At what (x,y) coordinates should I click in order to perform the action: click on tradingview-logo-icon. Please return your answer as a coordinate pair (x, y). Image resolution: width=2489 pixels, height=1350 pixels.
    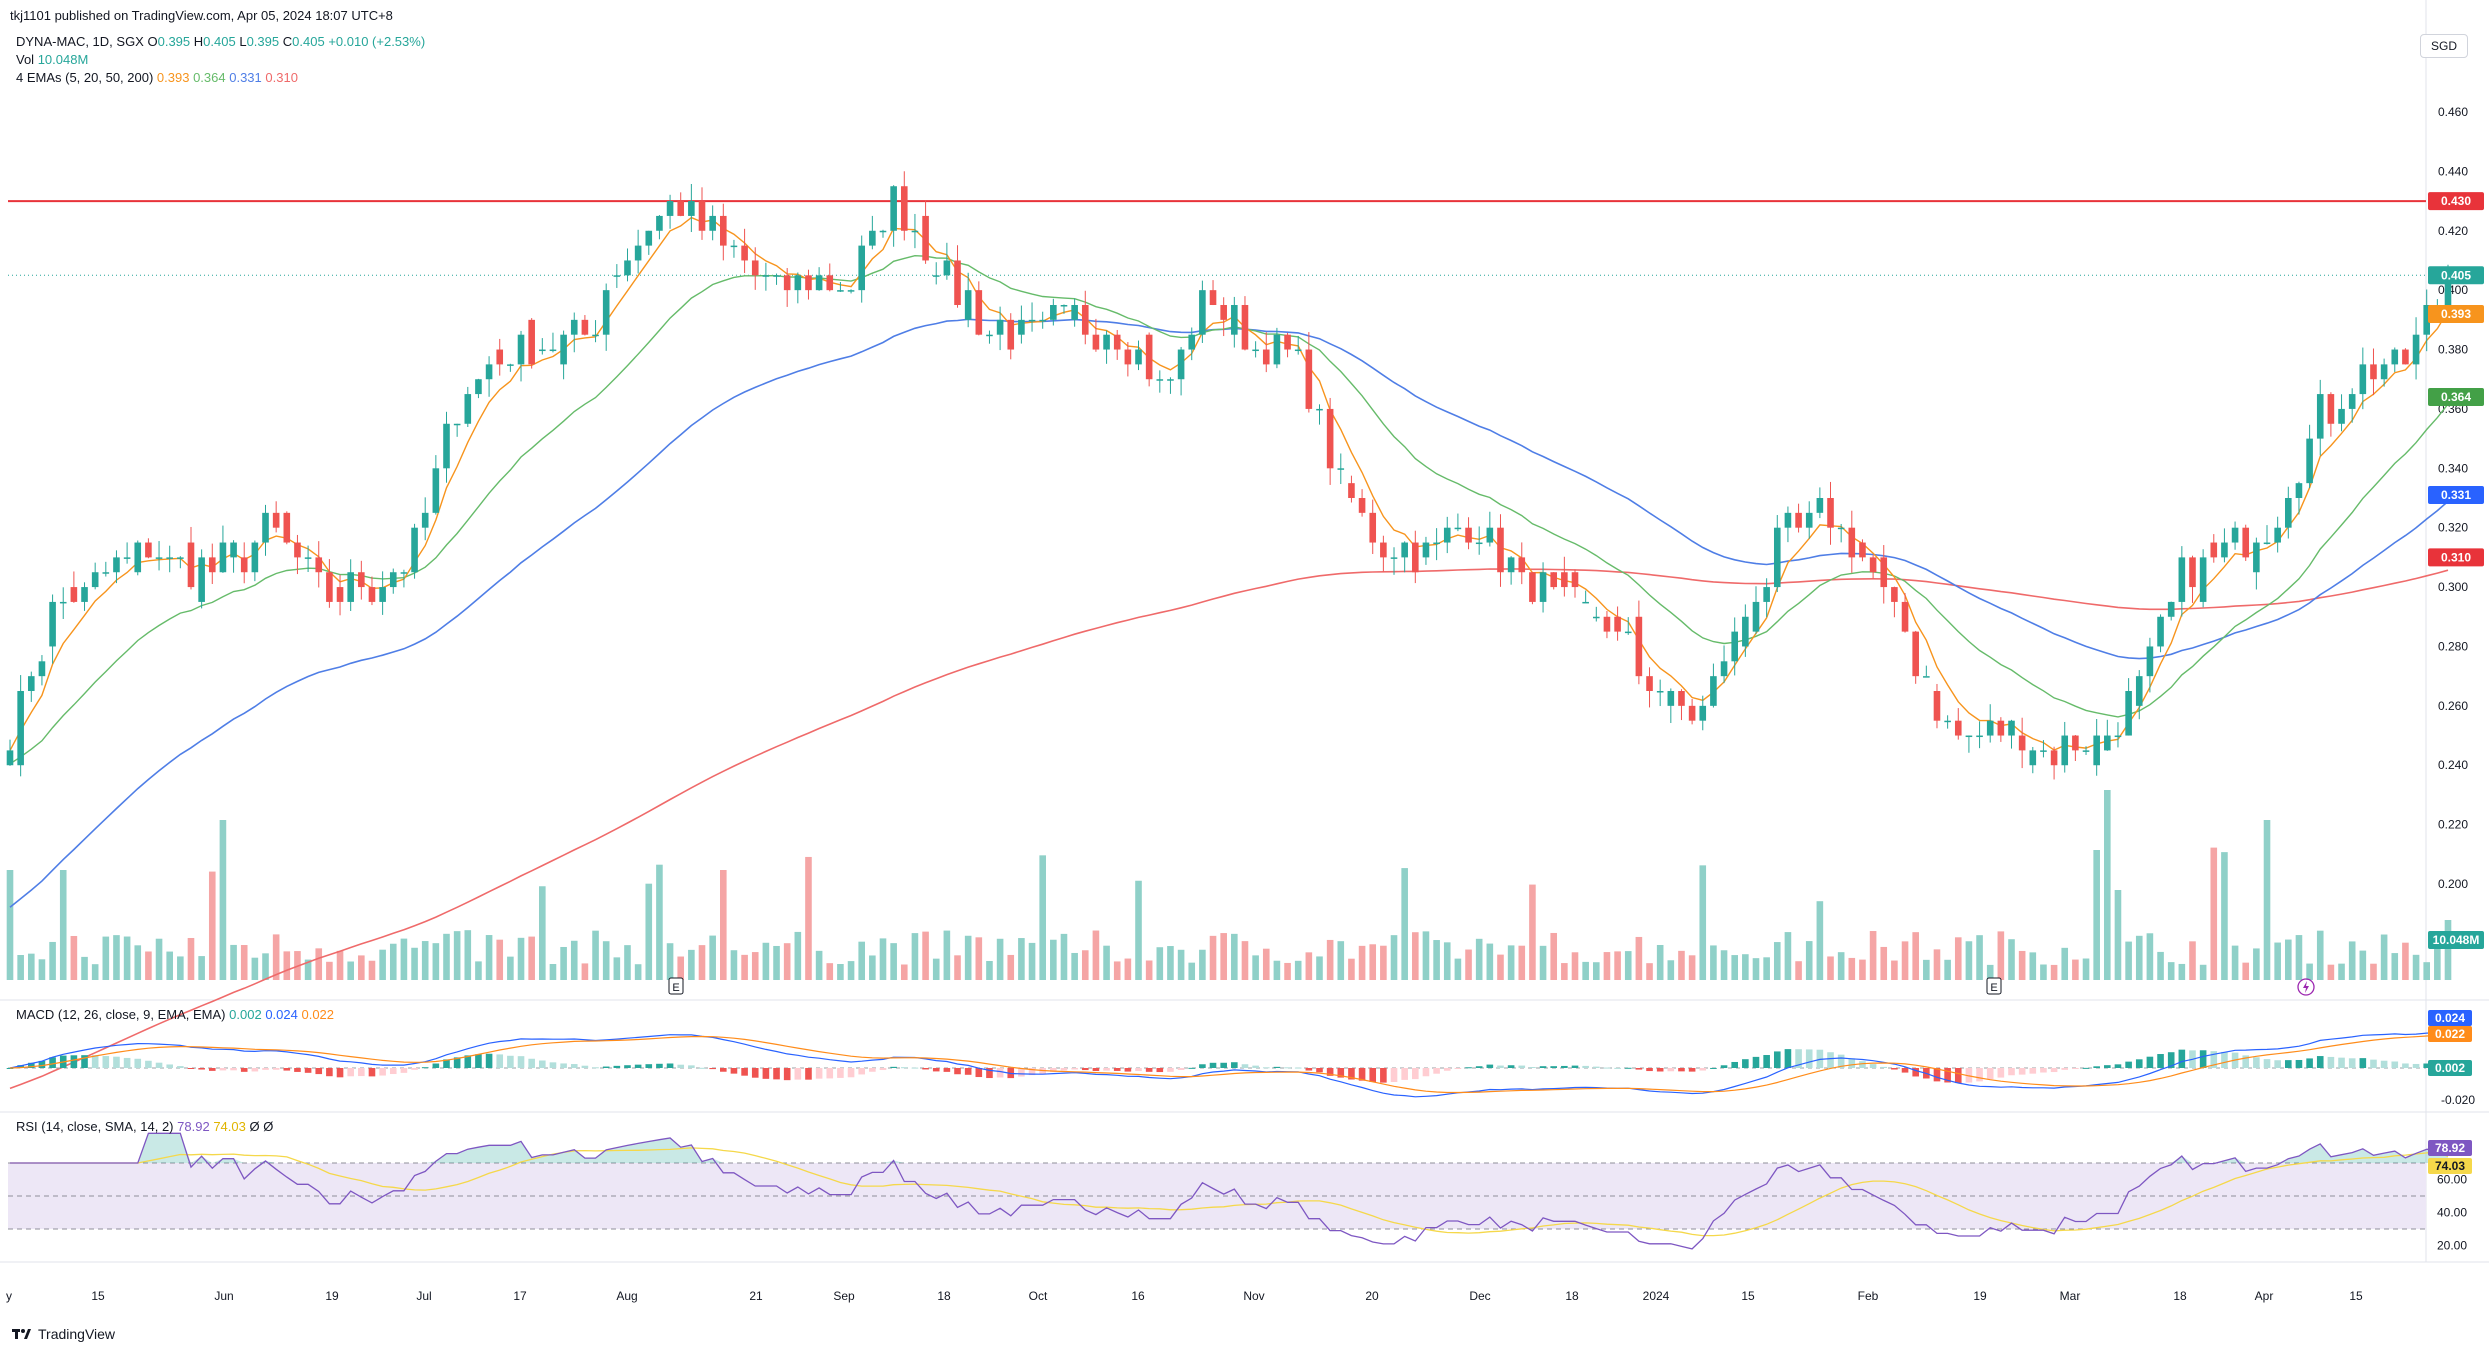
    Looking at the image, I should click on (21, 1334).